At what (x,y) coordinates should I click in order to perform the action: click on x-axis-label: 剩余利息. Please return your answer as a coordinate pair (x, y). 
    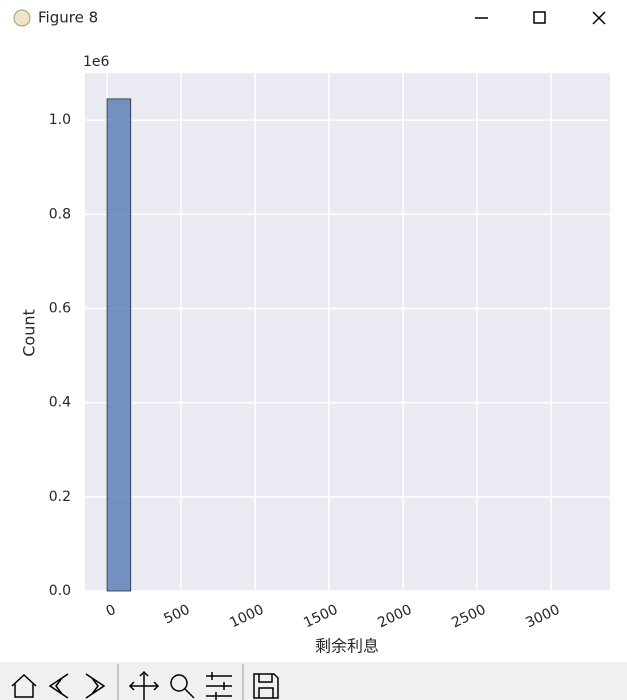
    Looking at the image, I should click on (347, 646).